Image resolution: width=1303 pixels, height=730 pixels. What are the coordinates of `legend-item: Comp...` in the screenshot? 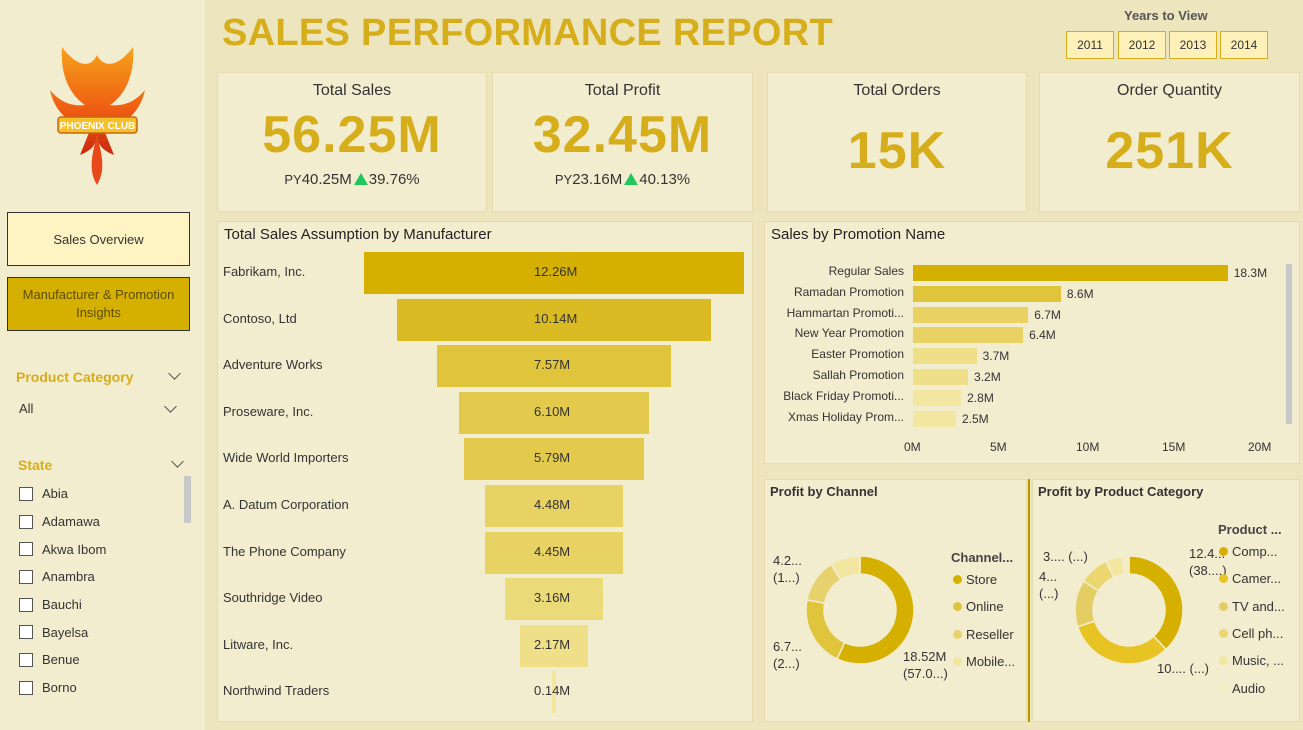 It's located at (1248, 551).